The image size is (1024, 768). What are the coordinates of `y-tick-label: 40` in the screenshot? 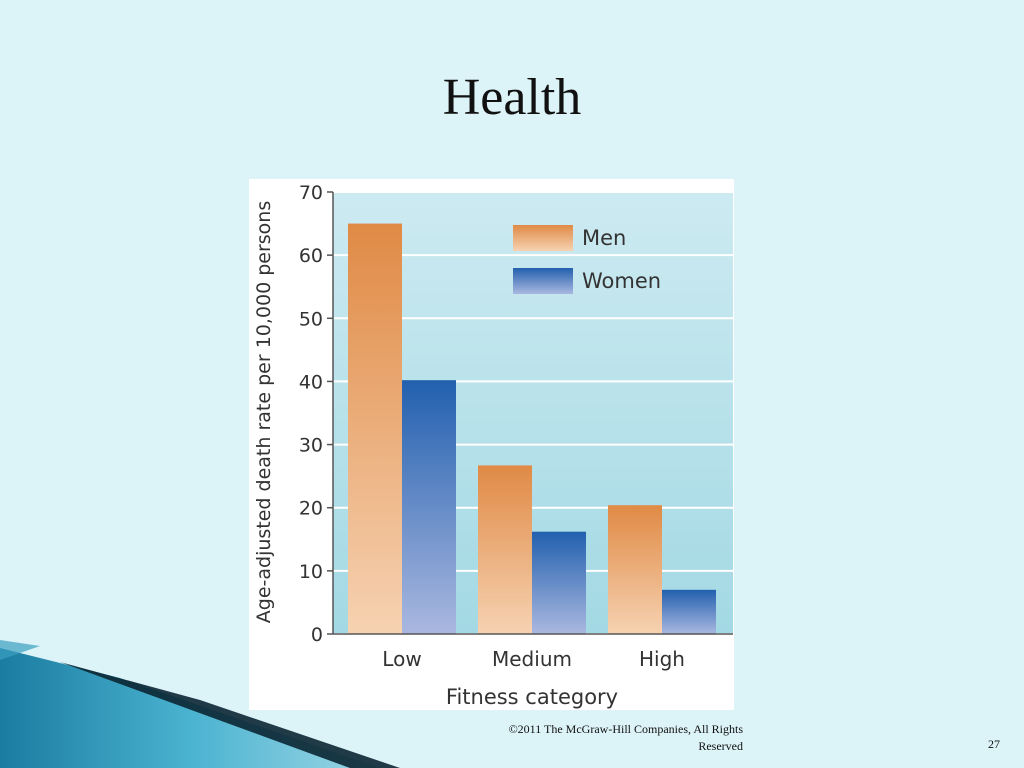 It's located at (311, 382).